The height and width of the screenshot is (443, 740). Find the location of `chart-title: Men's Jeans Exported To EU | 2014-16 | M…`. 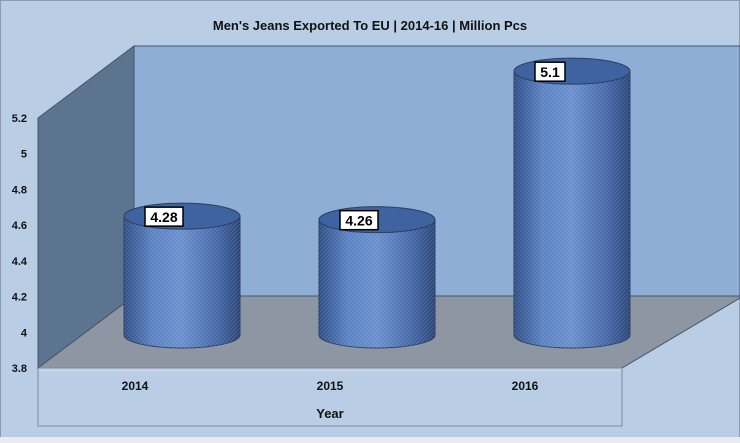

chart-title: Men's Jeans Exported To EU | 2014-16 | M… is located at coordinates (370, 25).